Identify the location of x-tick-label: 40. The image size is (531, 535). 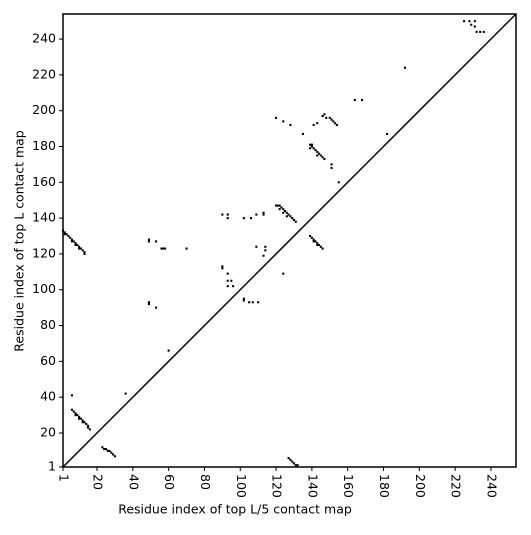
(133, 482).